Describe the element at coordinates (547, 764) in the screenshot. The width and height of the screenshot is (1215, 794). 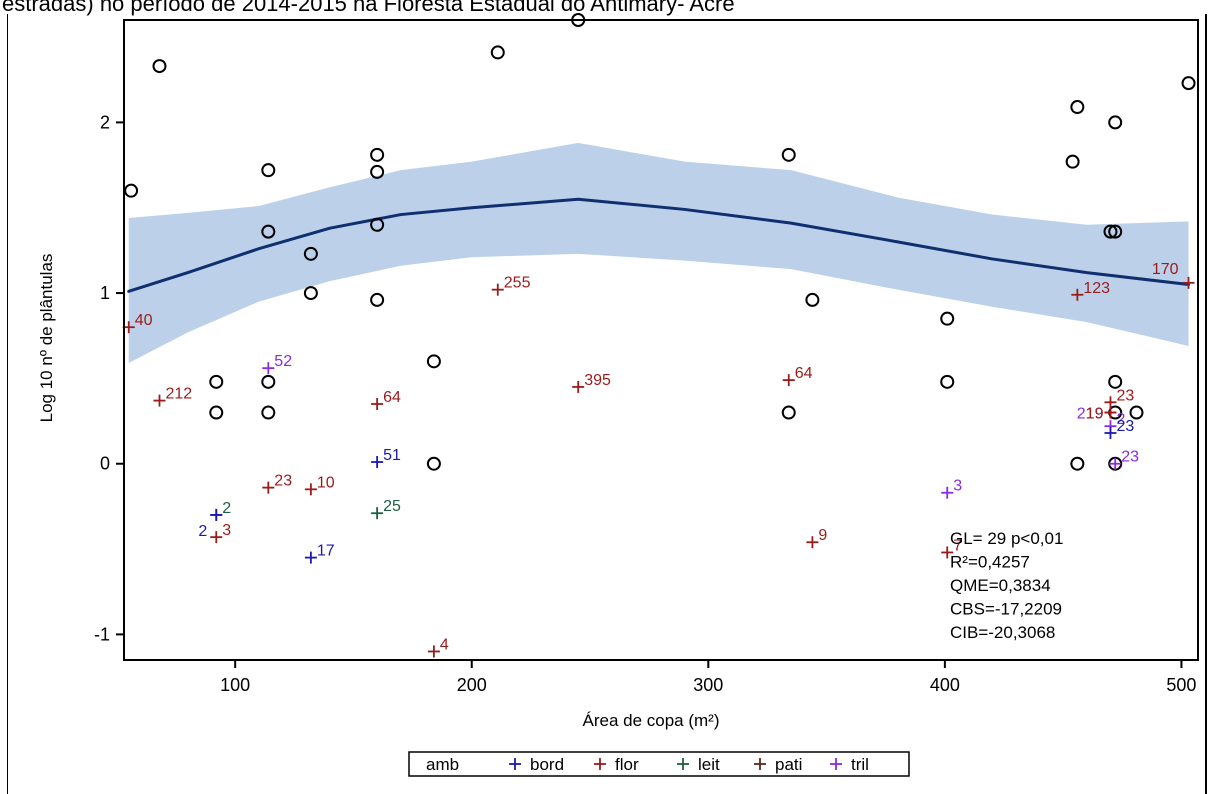
I see `legend-label: bord` at that location.